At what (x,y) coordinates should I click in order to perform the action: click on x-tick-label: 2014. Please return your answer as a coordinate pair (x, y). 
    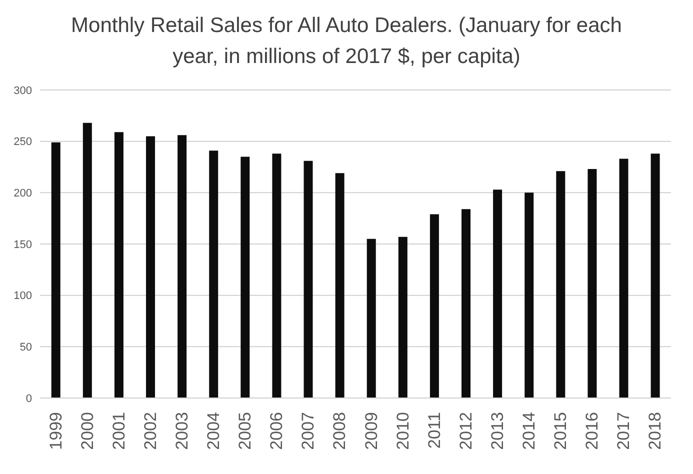
    Looking at the image, I should click on (529, 431).